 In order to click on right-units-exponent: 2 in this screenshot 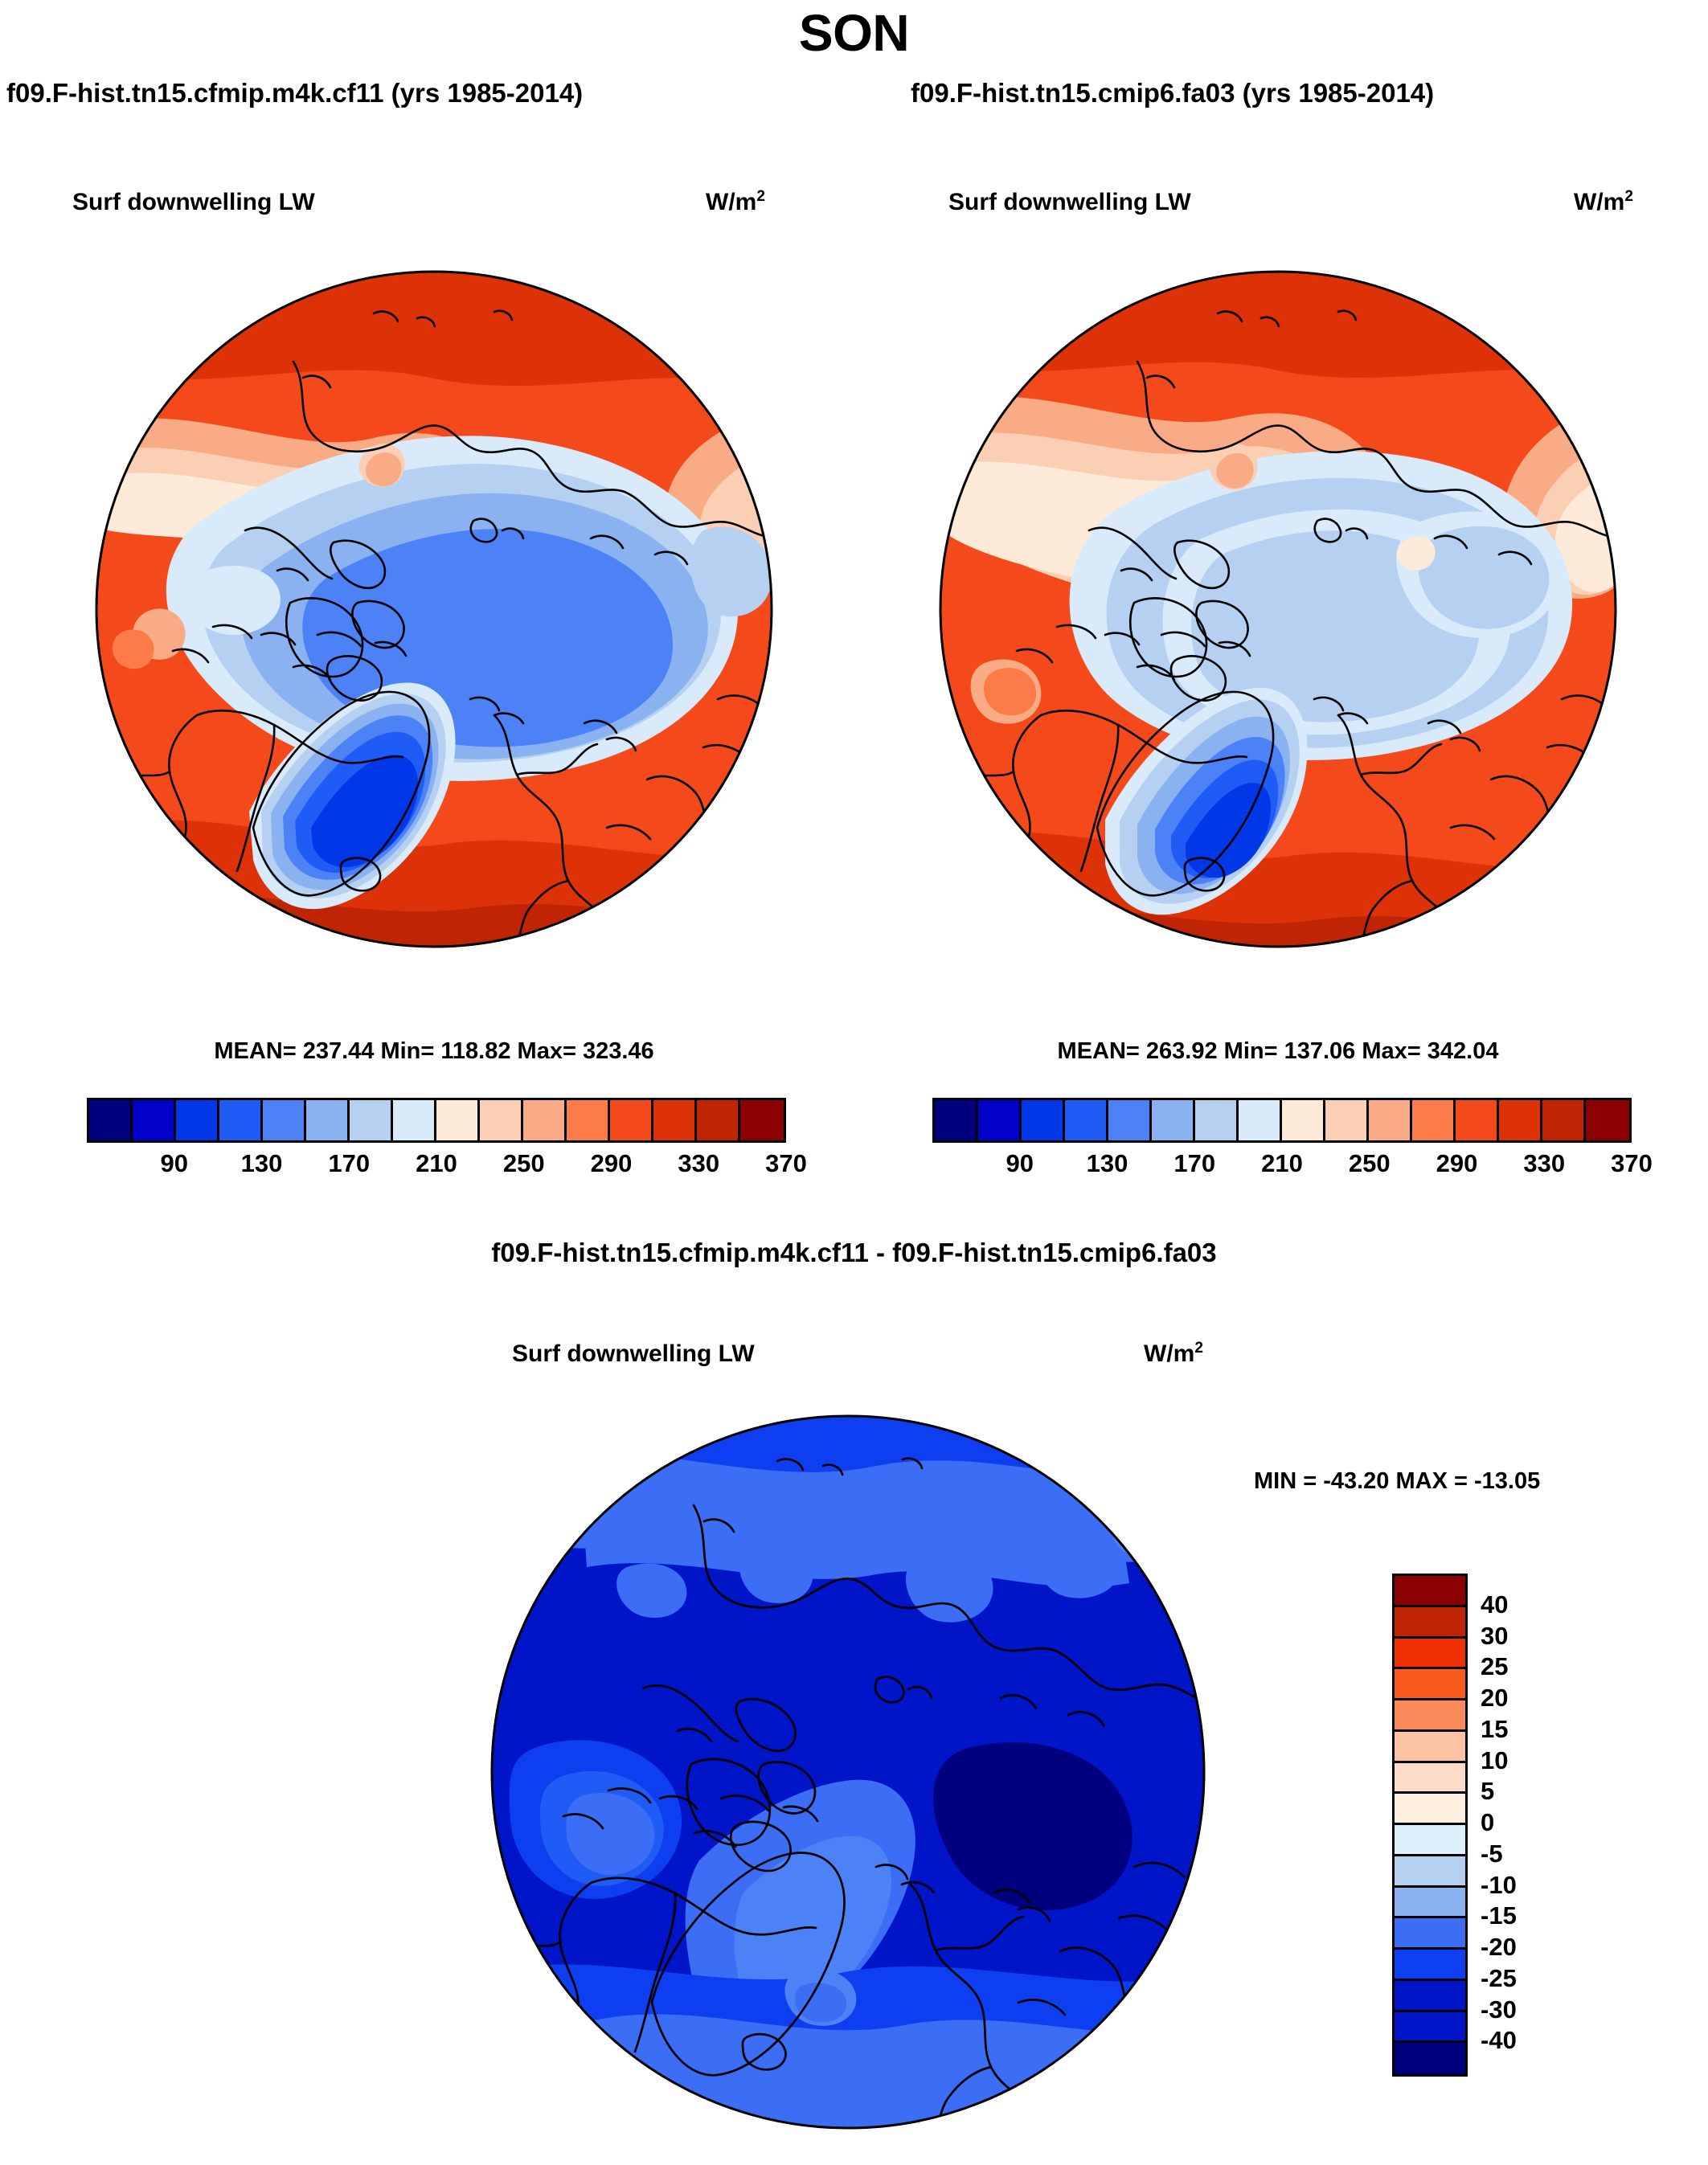, I will do `click(1628, 196)`.